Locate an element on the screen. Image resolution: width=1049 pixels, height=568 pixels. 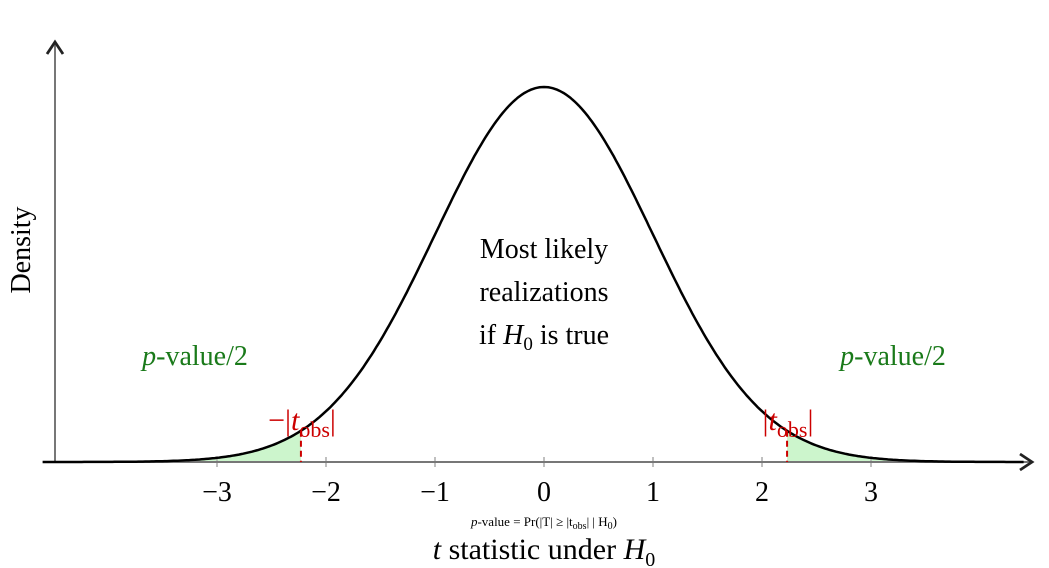
x-tick-label: −3 is located at coordinates (217, 492).